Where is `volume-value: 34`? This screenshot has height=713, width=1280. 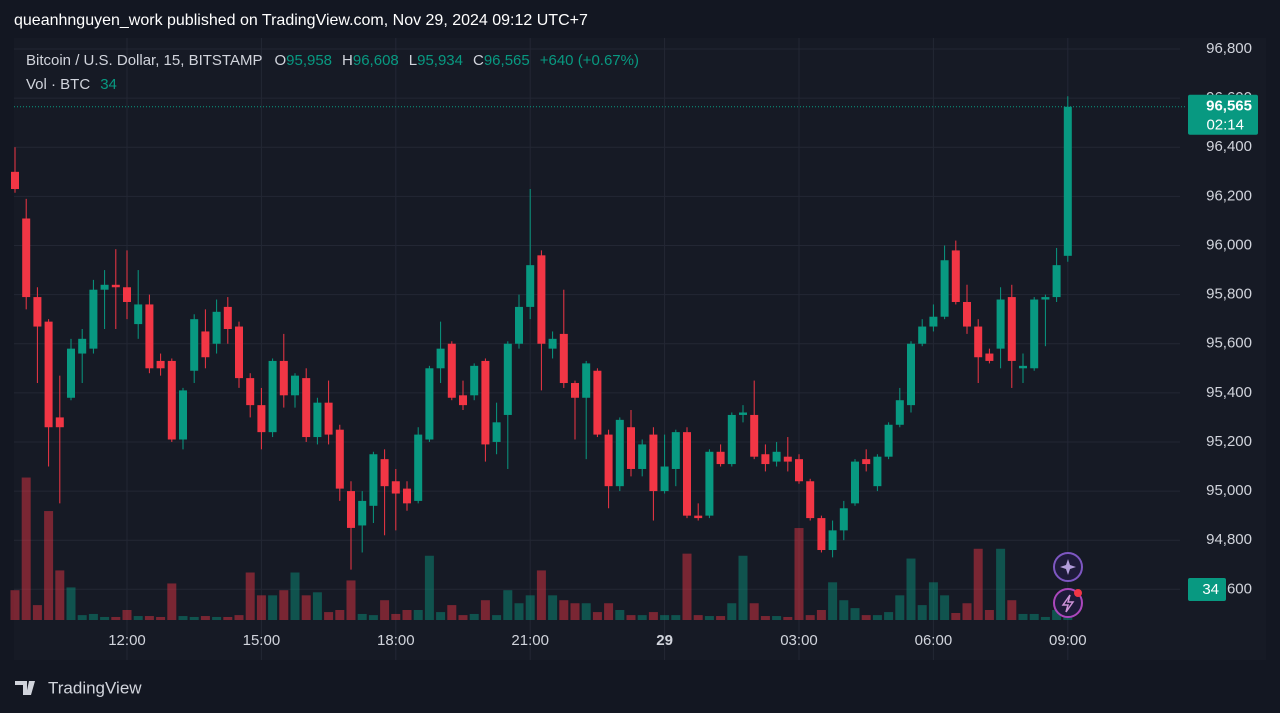 volume-value: 34 is located at coordinates (108, 84).